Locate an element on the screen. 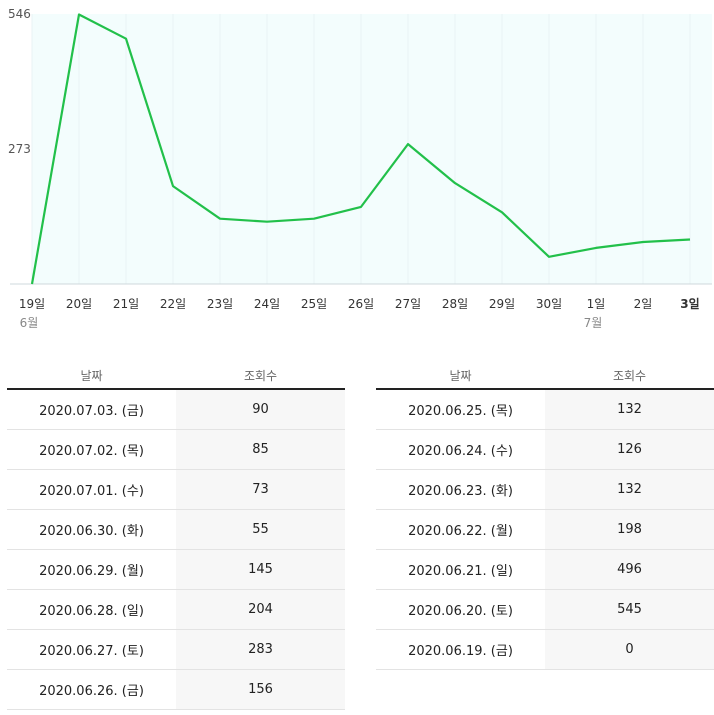 This screenshot has height=715, width=714. table-row: 2020.06.24. (수) 126 is located at coordinates (545, 449).